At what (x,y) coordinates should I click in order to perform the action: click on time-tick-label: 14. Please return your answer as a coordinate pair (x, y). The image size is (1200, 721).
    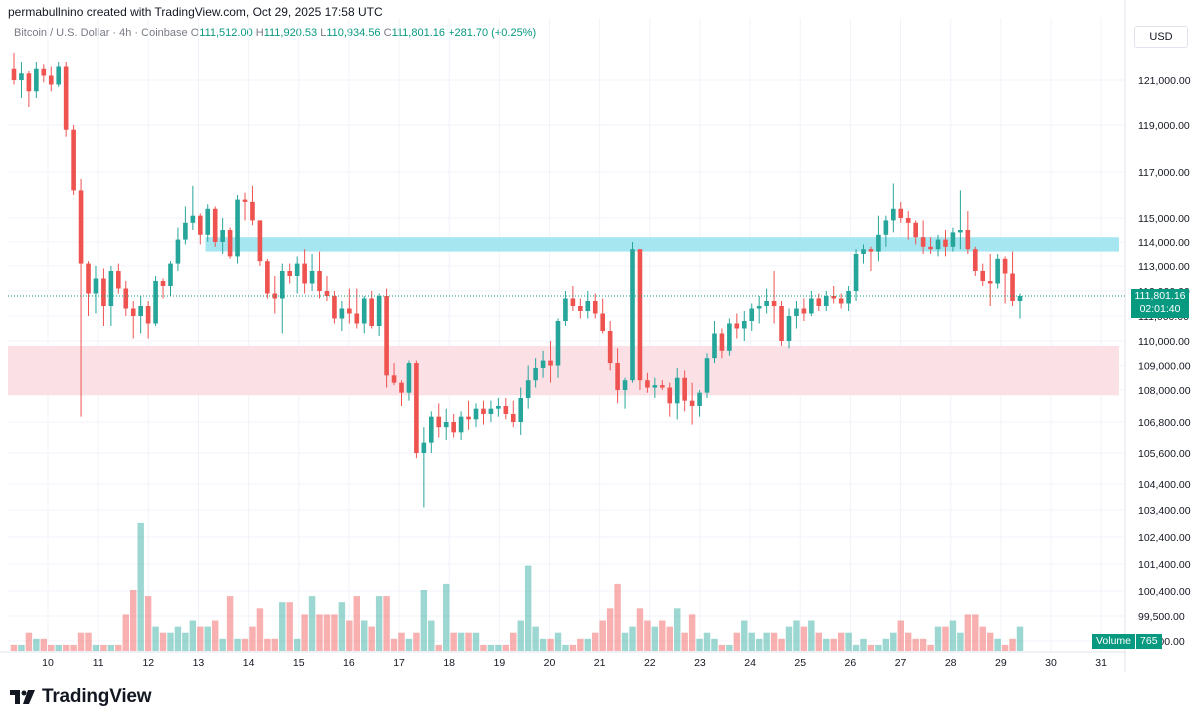
    Looking at the image, I should click on (249, 663).